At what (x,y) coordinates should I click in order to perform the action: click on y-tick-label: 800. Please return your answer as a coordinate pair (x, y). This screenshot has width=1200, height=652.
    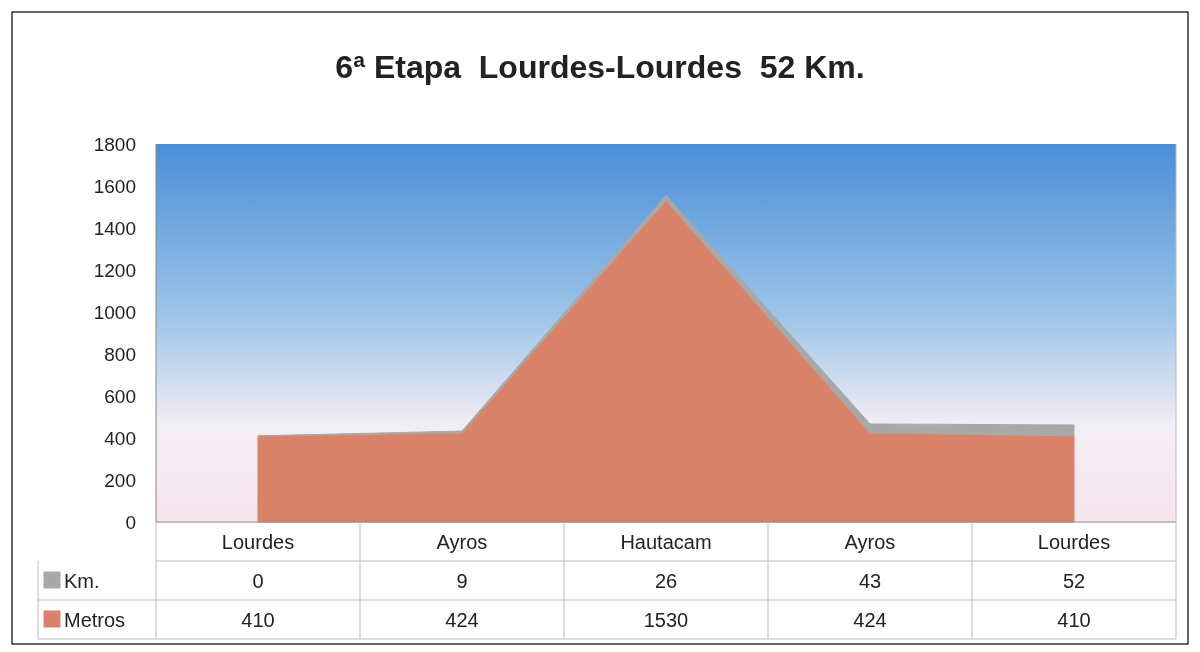
    Looking at the image, I should click on (120, 354).